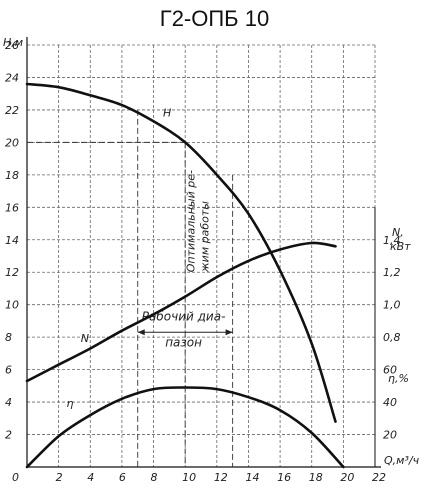 The height and width of the screenshot is (500, 429). Describe the element at coordinates (12, 207) in the screenshot. I see `y-tick-label: 16` at that location.